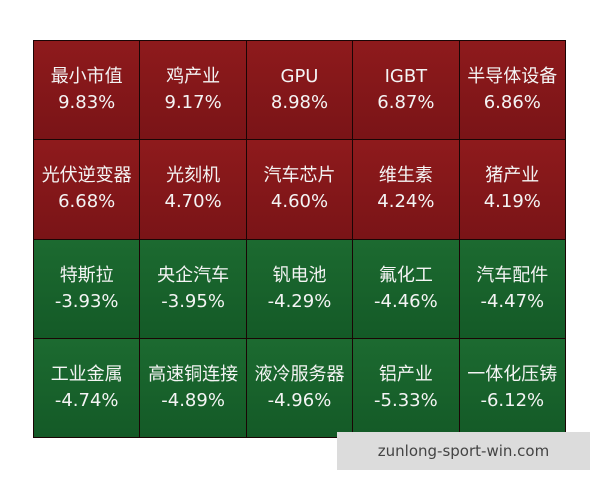  Describe the element at coordinates (512, 202) in the screenshot. I see `sector-change: 4.19%` at that location.